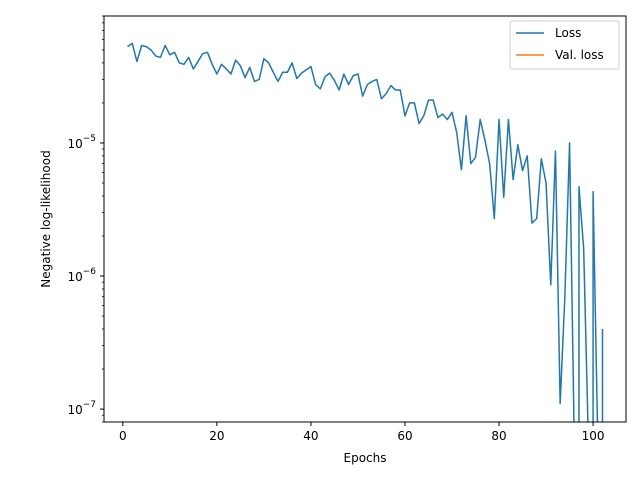  What do you see at coordinates (365, 458) in the screenshot?
I see `x-axis-label: Epochs` at bounding box center [365, 458].